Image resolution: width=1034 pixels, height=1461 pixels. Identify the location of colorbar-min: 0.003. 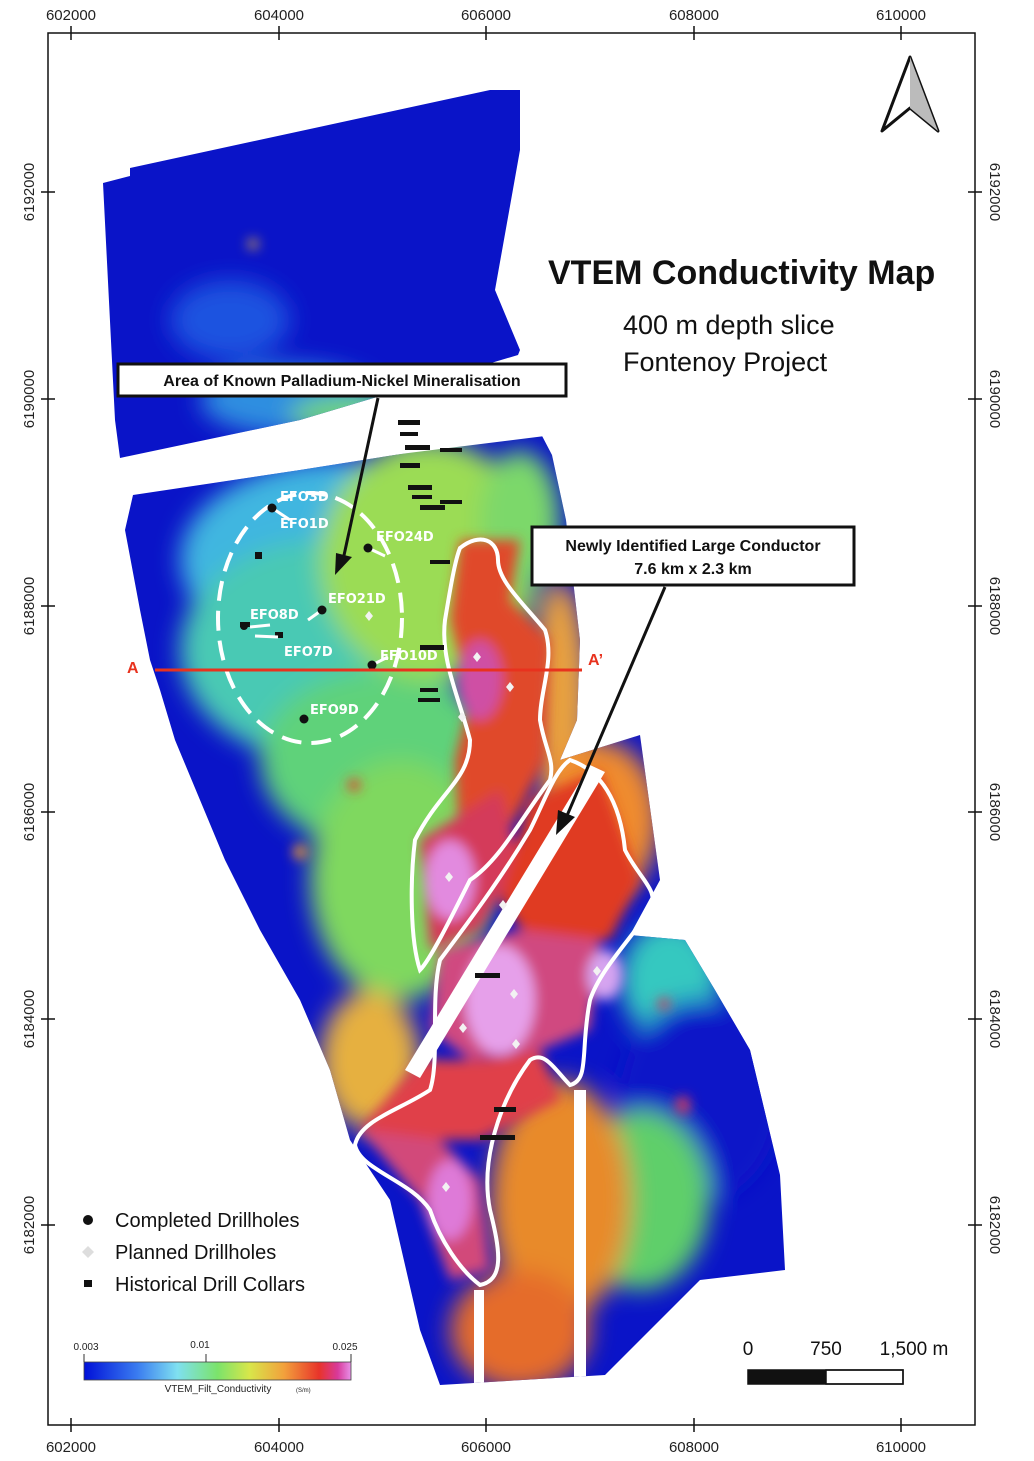
(85, 1347).